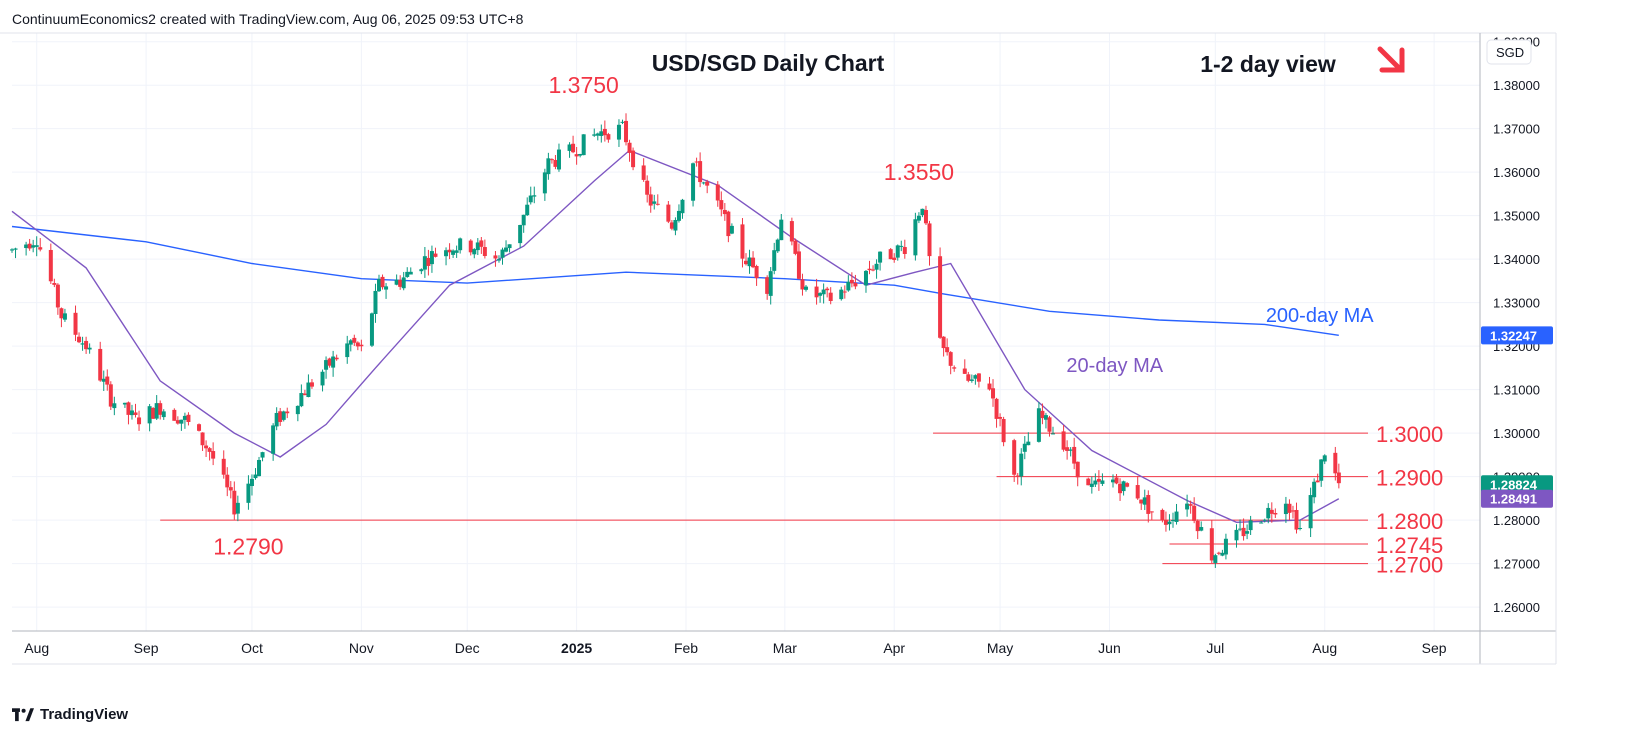  Describe the element at coordinates (1516, 172) in the screenshot. I see `y-tick-label: 1.36000` at that location.